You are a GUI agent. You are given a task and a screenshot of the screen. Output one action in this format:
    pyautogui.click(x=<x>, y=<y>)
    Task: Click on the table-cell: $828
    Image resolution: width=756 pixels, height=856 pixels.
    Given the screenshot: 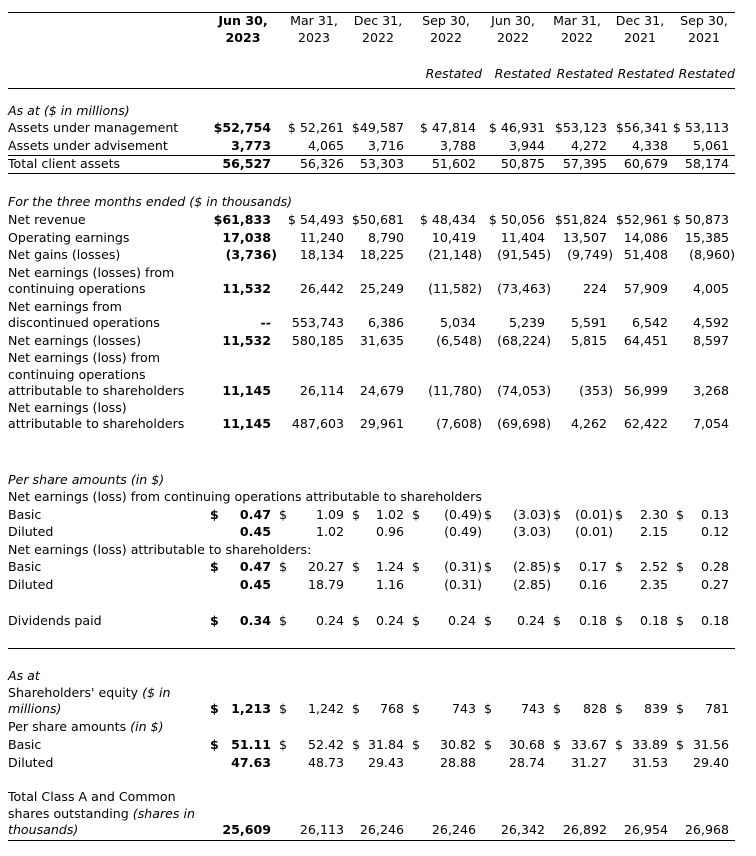 What is the action you would take?
    pyautogui.click(x=583, y=709)
    